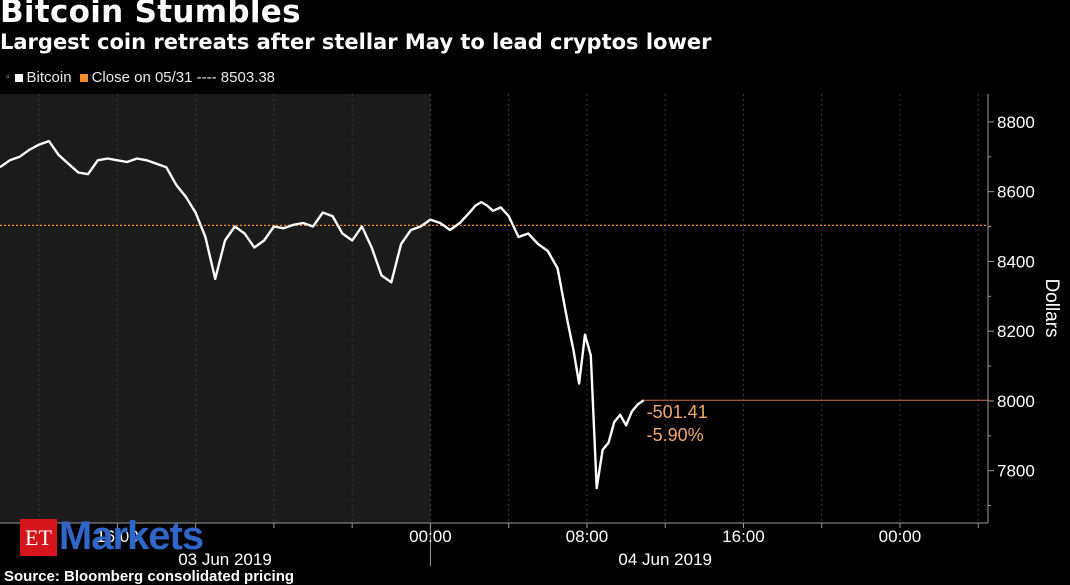 The width and height of the screenshot is (1070, 585). Describe the element at coordinates (183, 77) in the screenshot. I see `legend-label-close: Close on 05/31 ---- 8503.38` at that location.